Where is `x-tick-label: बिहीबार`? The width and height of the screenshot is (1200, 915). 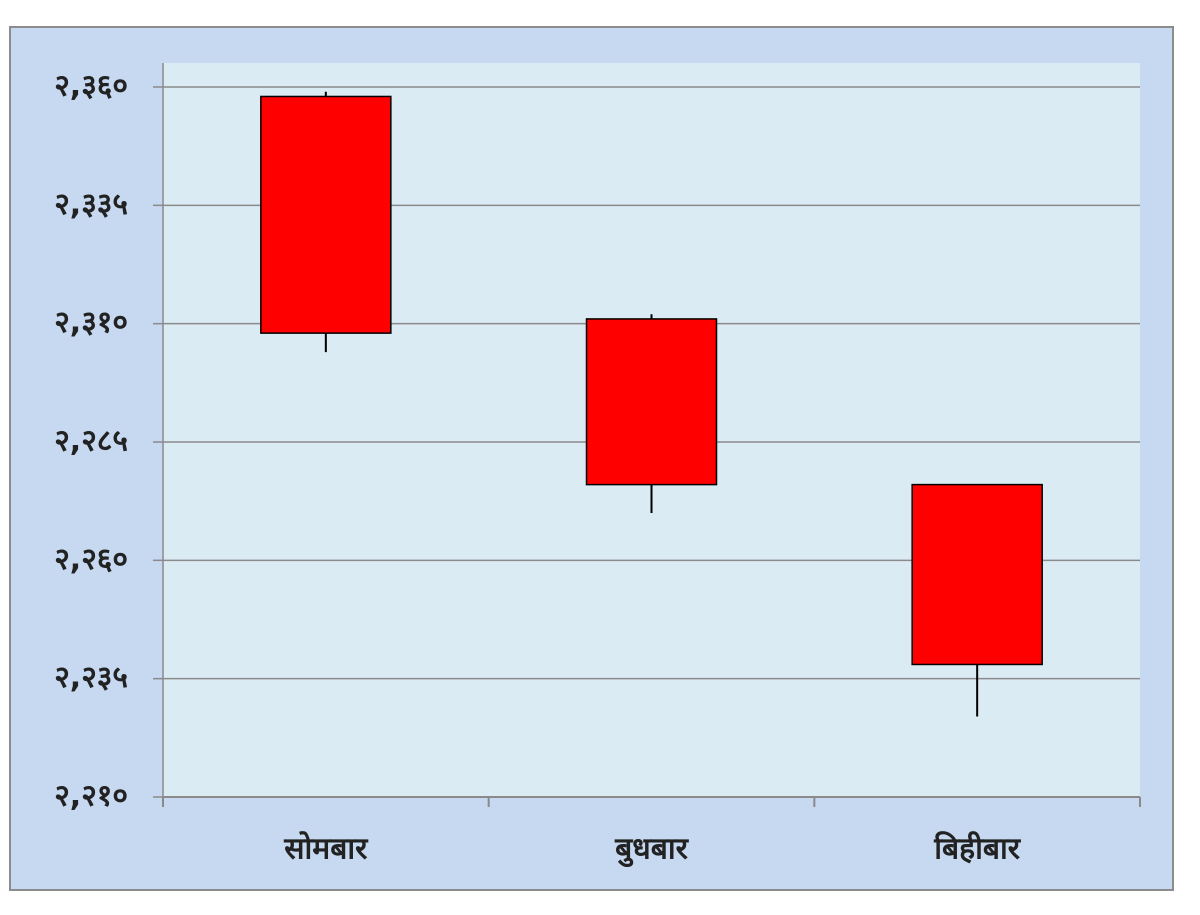 x-tick-label: बिहीबार is located at coordinates (977, 849).